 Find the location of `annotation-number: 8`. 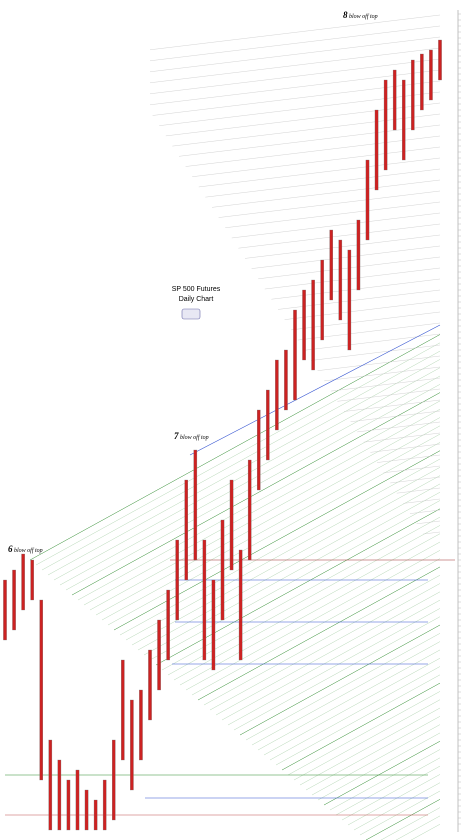

annotation-number: 8 is located at coordinates (345, 15).